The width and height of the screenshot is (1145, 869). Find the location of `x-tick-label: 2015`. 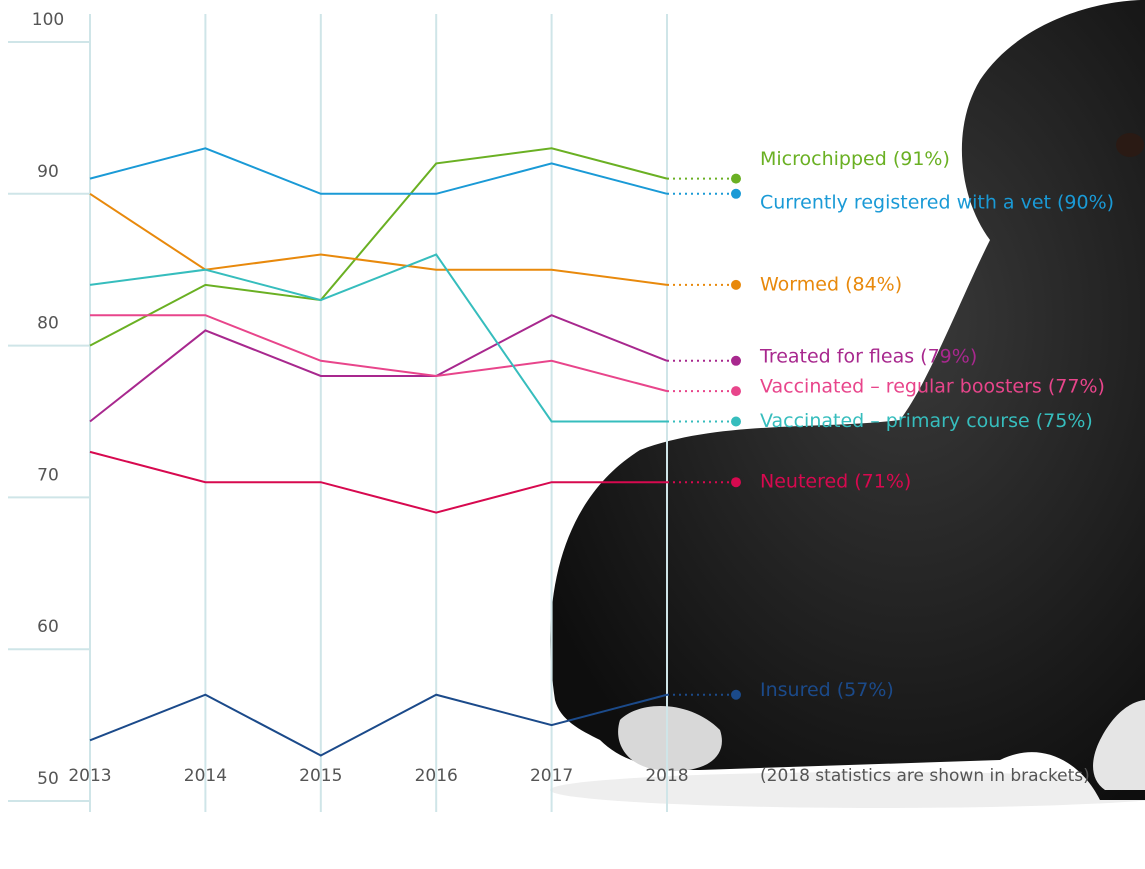

x-tick-label: 2015 is located at coordinates (320, 776).